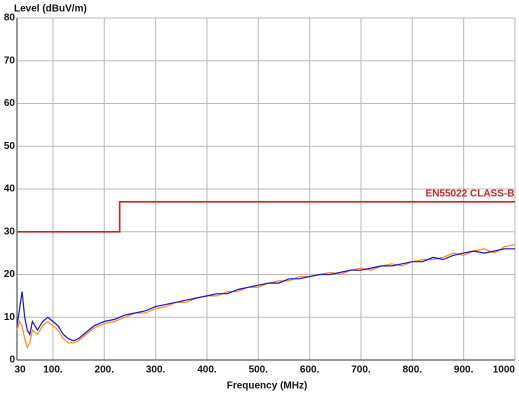 The width and height of the screenshot is (519, 404). I want to click on y-tick-label: 40, so click(10, 189).